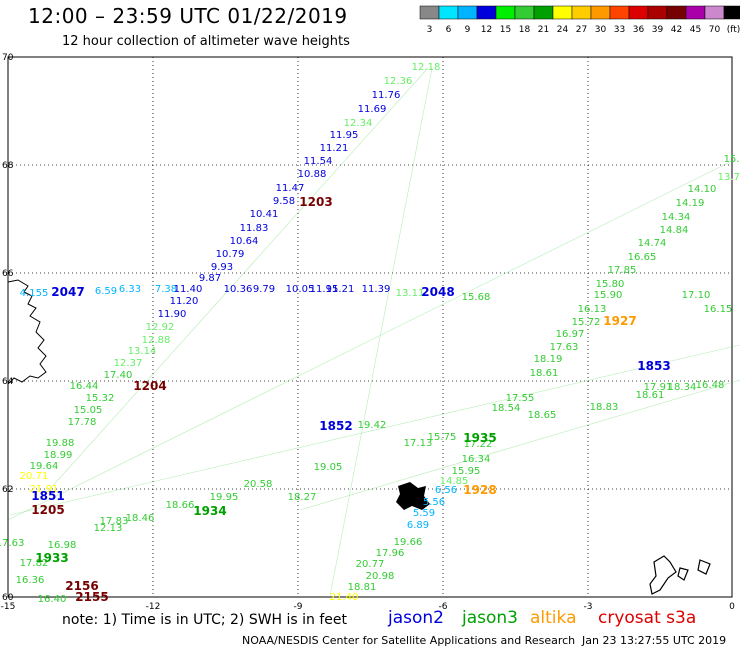  What do you see at coordinates (696, 295) in the screenshot?
I see `wave-height-label: 17.10` at bounding box center [696, 295].